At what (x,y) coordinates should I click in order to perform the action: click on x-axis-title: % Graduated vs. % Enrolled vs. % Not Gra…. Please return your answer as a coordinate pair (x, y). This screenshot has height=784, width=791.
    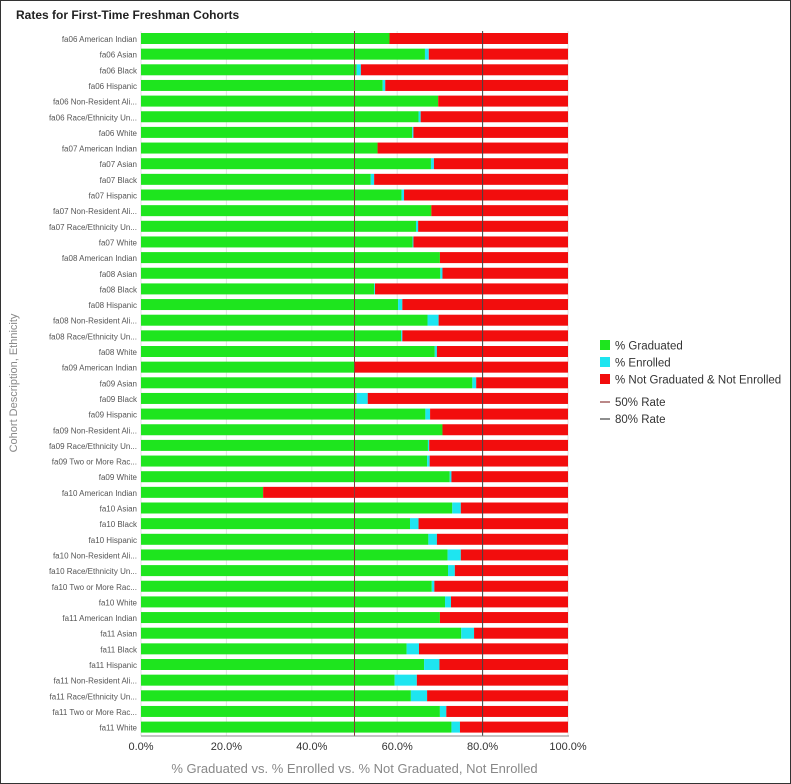
    Looking at the image, I should click on (354, 768).